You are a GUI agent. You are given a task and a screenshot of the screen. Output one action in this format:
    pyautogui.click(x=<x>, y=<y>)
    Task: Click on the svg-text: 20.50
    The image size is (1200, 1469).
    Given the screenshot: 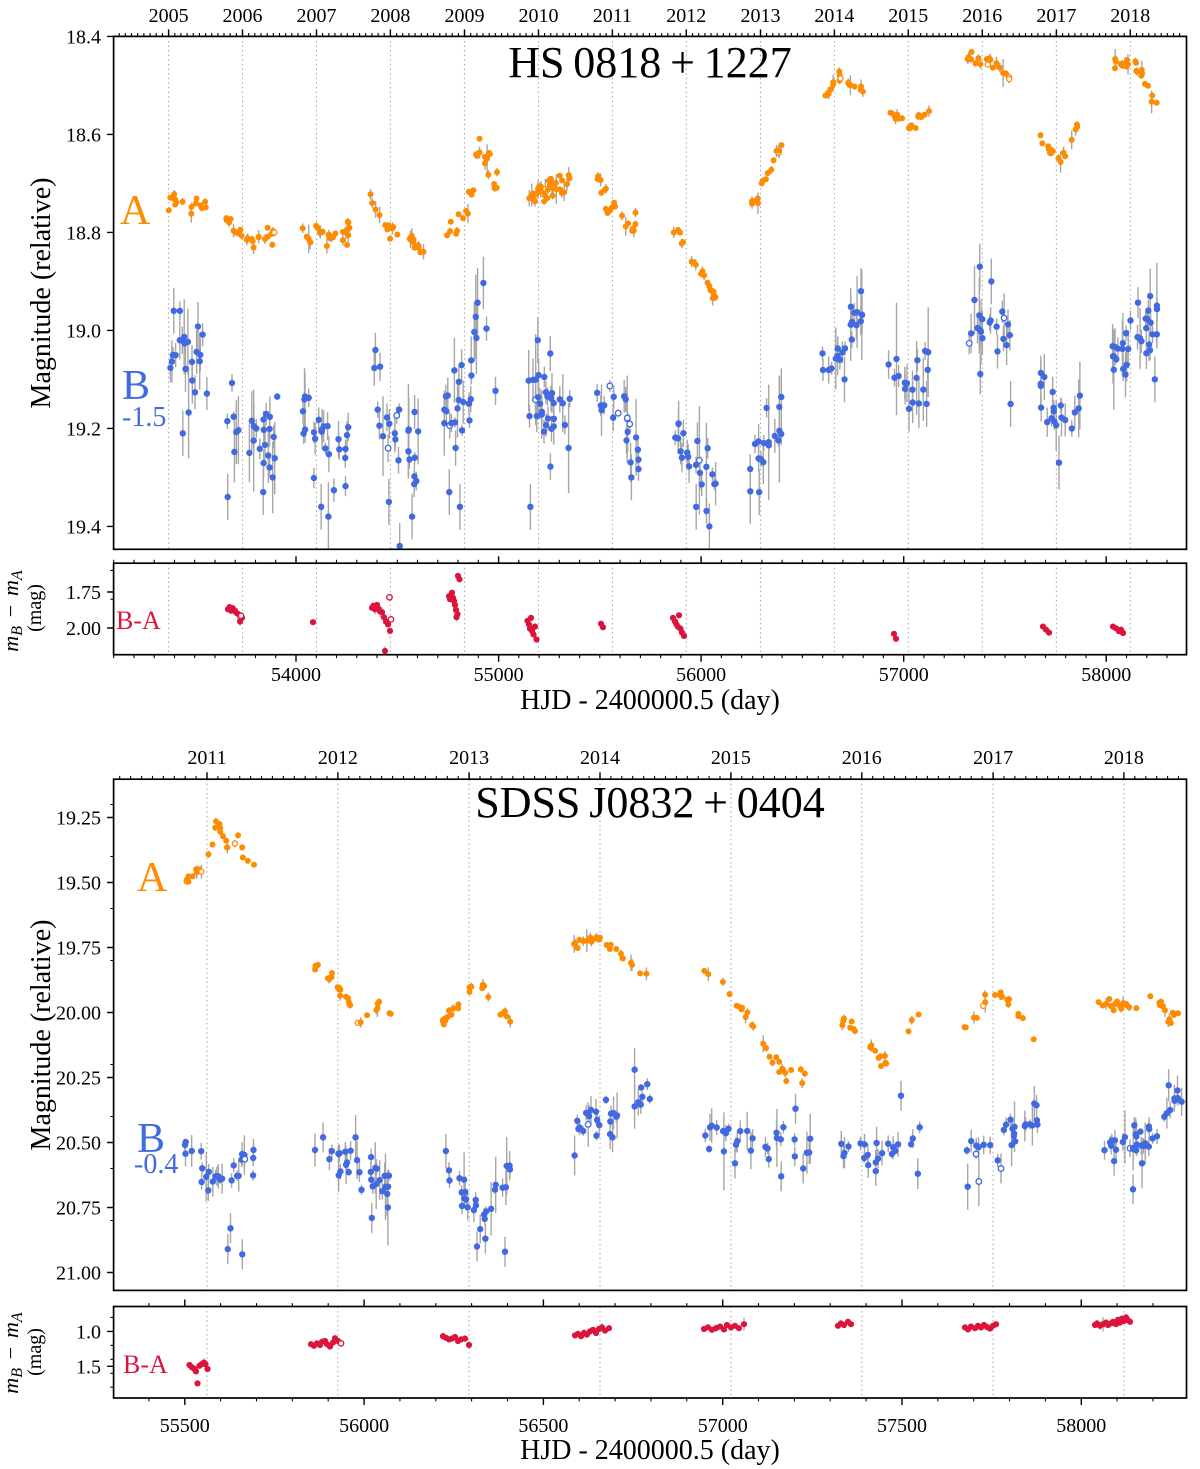 What is the action you would take?
    pyautogui.click(x=78, y=1144)
    